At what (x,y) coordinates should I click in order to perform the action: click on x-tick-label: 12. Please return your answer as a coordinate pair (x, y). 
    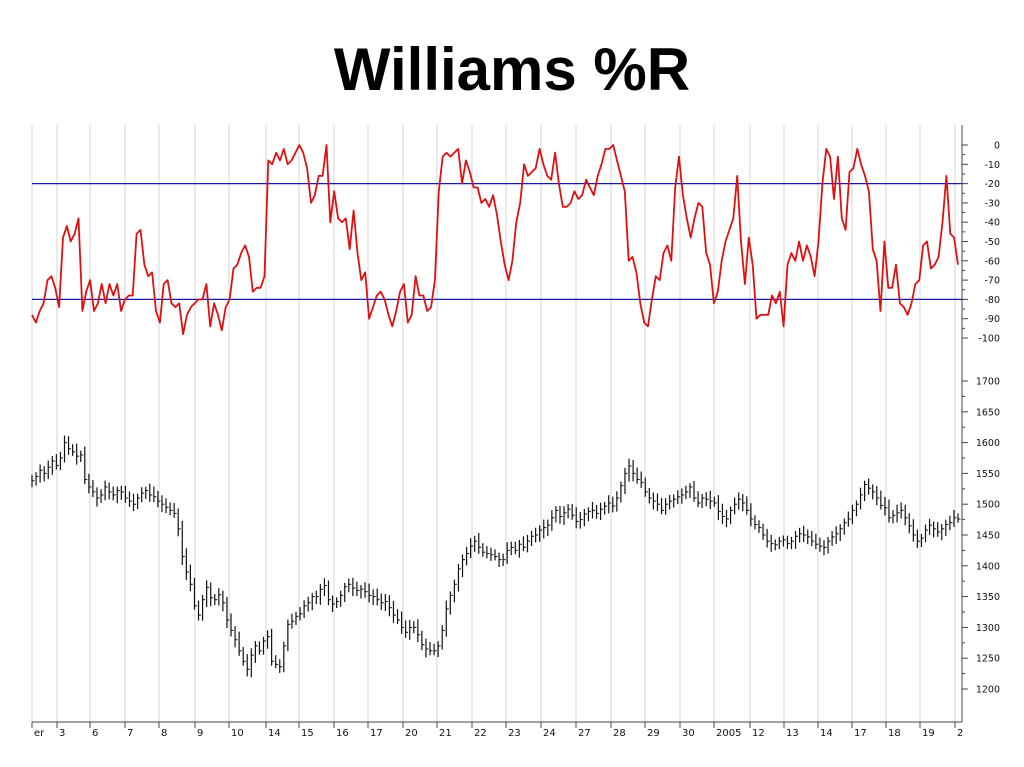
    Looking at the image, I should click on (758, 733).